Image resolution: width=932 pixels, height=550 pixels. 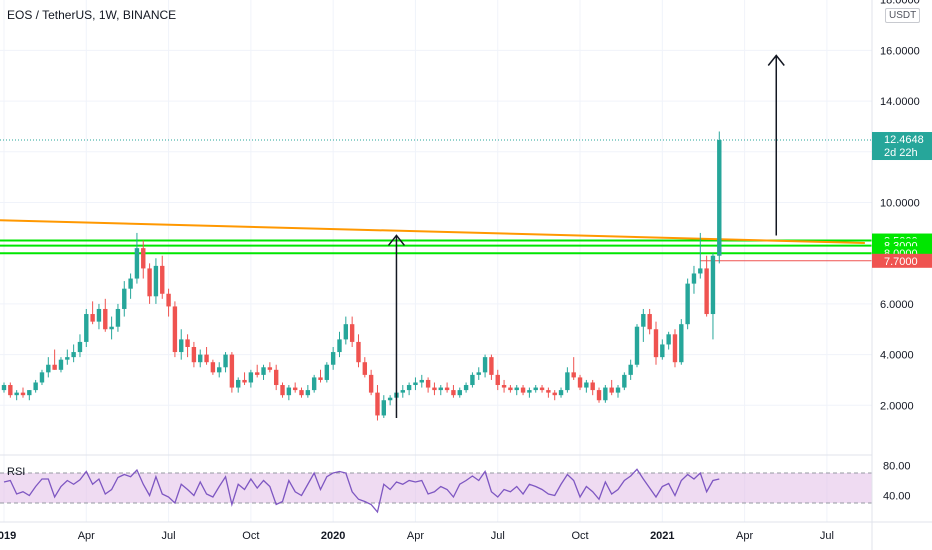 What do you see at coordinates (901, 153) in the screenshot?
I see `price-badge-countdown: 2d 22h` at bounding box center [901, 153].